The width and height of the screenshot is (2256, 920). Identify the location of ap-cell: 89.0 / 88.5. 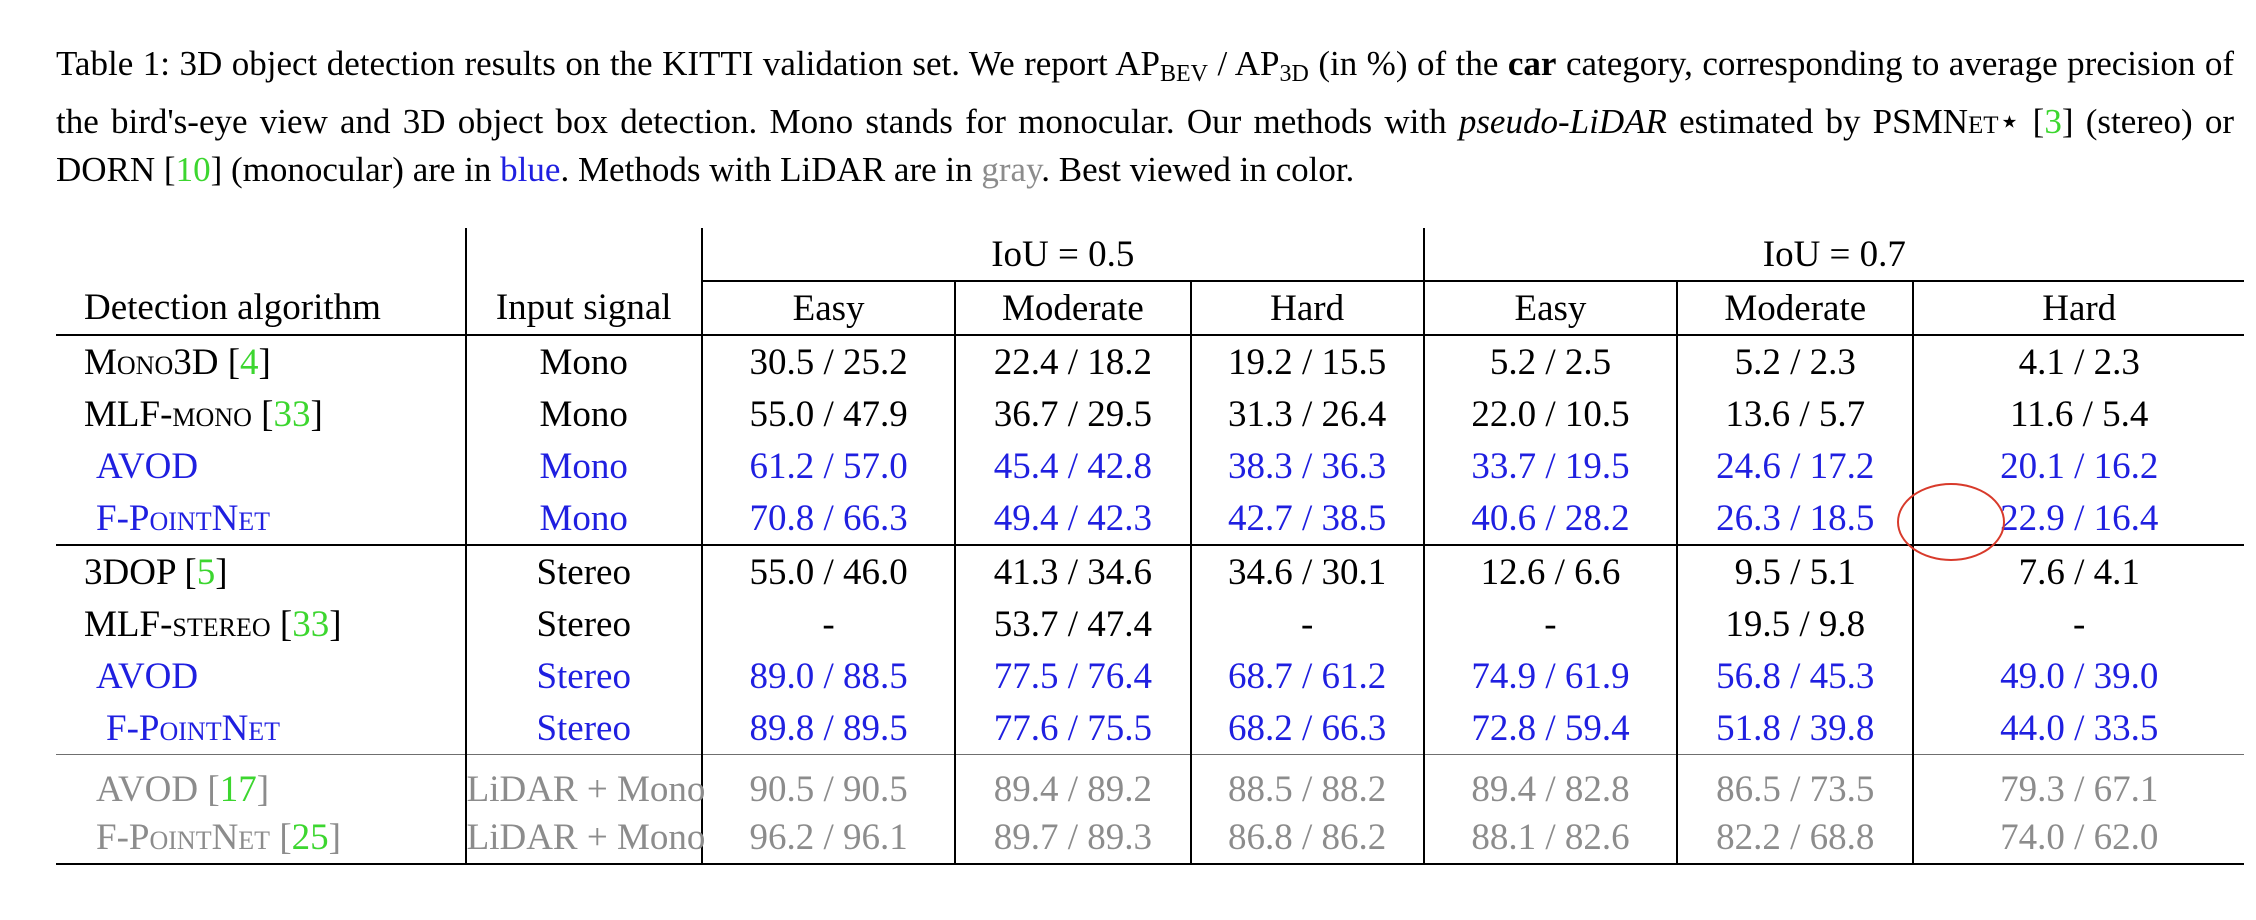
(828, 676).